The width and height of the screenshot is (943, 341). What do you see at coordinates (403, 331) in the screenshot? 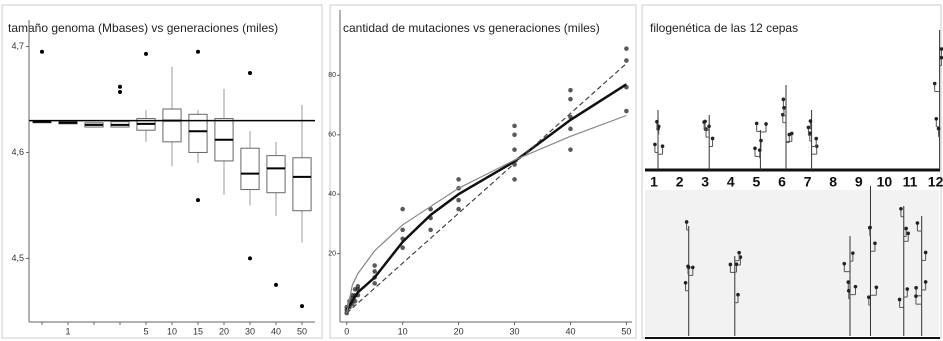
I see `x-tick-label: 10` at bounding box center [403, 331].